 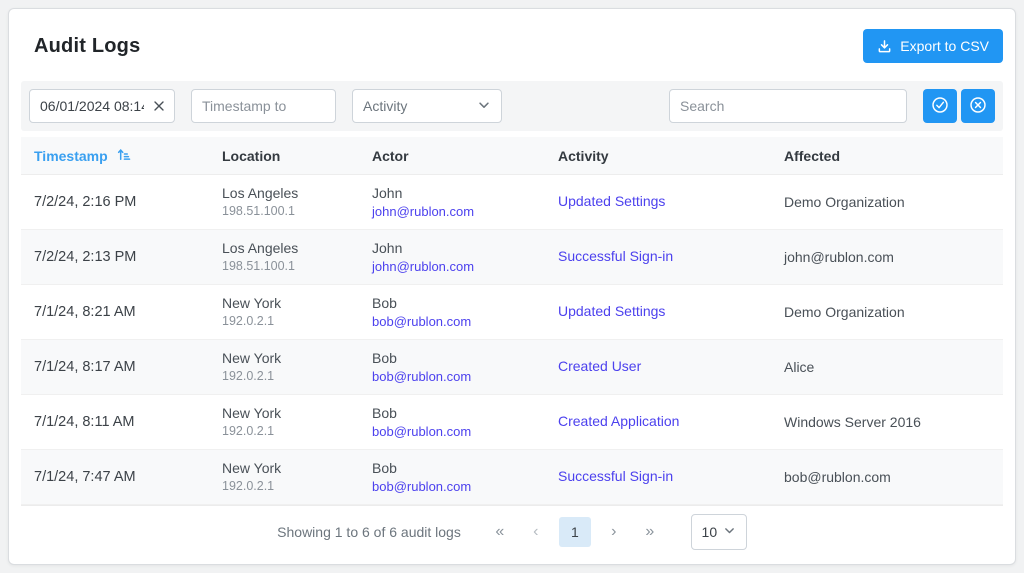 I want to click on last-page-button: », so click(x=650, y=532).